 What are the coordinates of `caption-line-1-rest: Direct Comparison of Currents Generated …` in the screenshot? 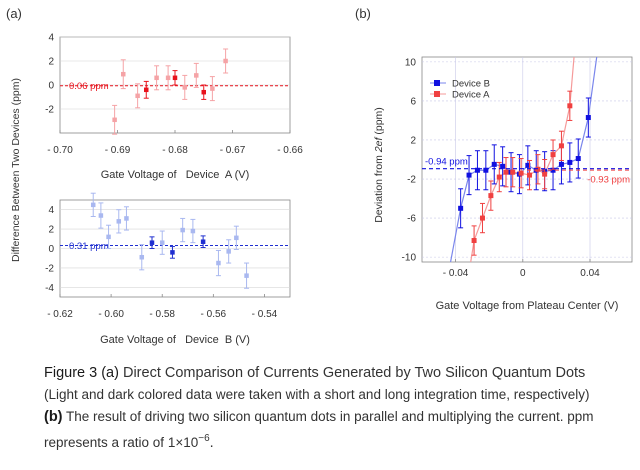 It's located at (352, 373).